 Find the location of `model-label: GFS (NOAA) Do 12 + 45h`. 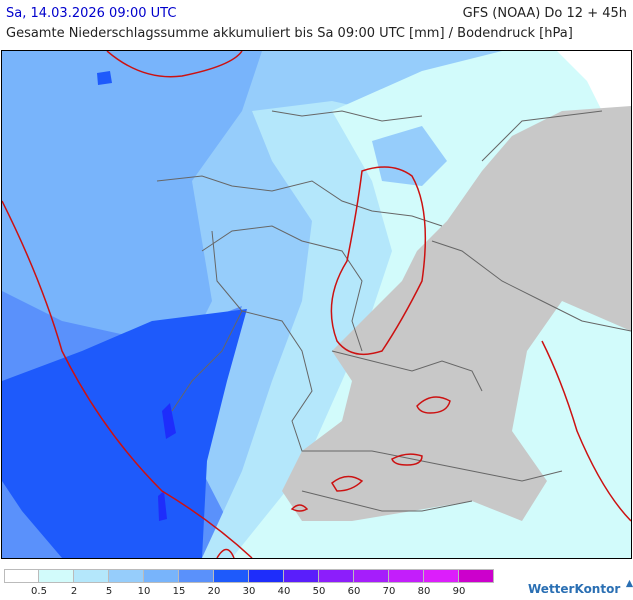

model-label: GFS (NOAA) Do 12 + 45h is located at coordinates (544, 13).